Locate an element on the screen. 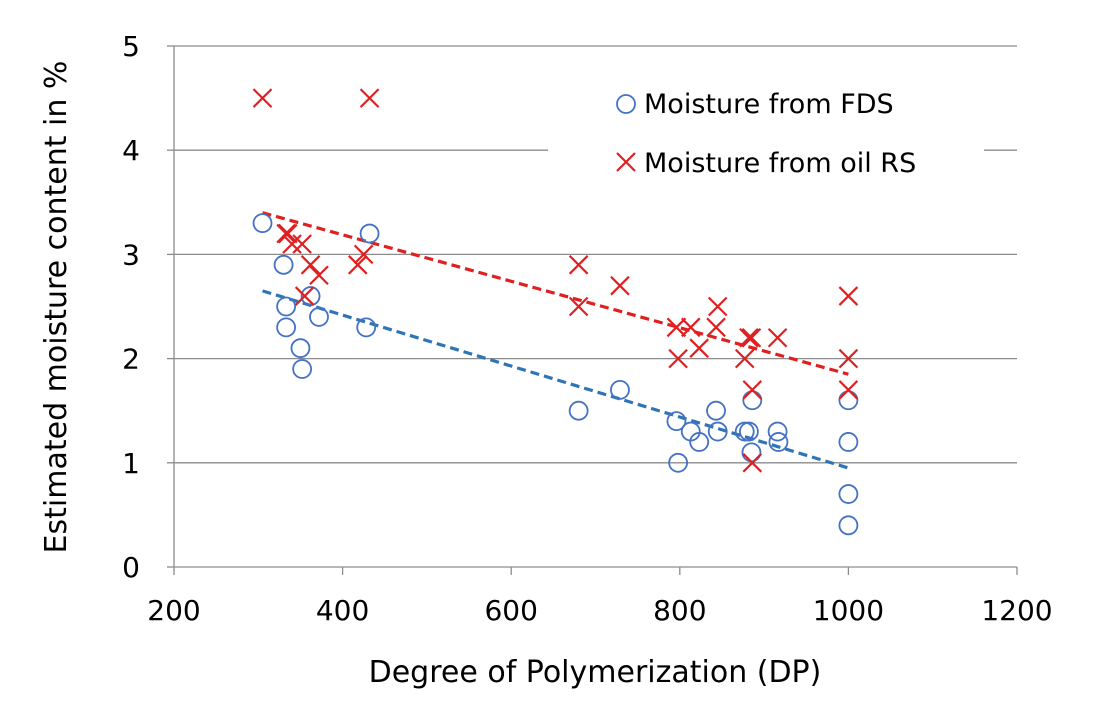 Image resolution: width=1100 pixels, height=708 pixels. legend-circle-marker-icon is located at coordinates (626, 104).